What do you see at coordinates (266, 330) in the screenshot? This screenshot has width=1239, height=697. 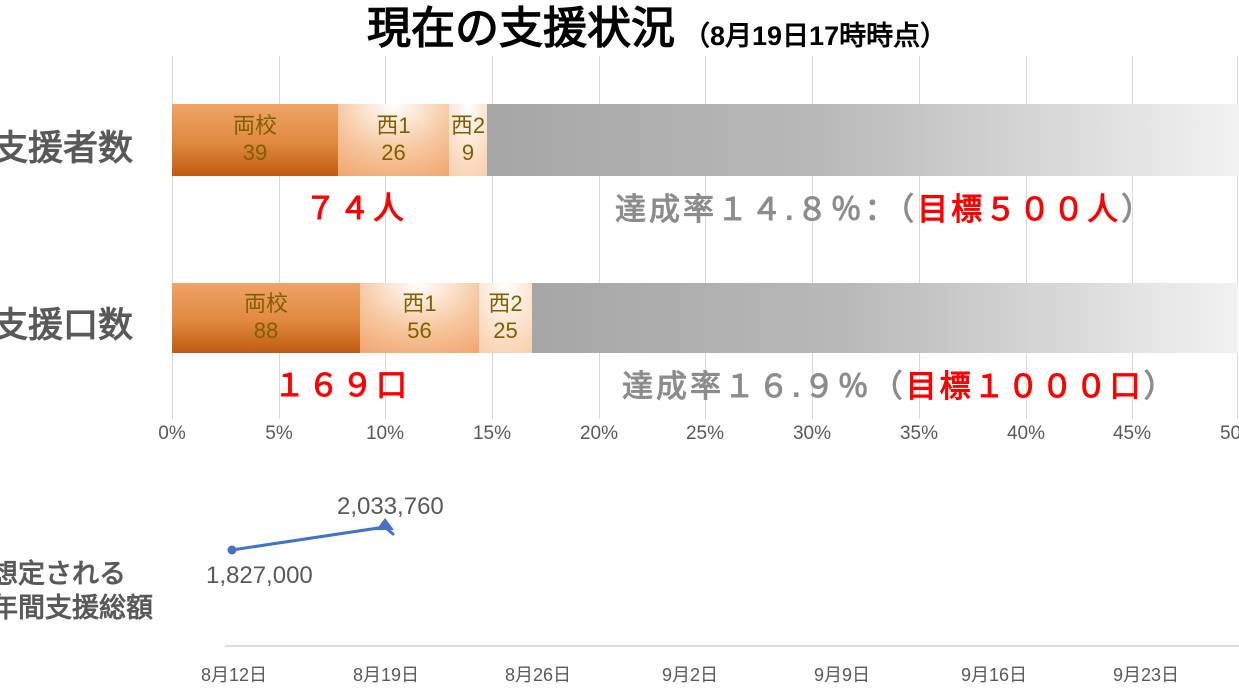 I see `segment-value: 88` at bounding box center [266, 330].